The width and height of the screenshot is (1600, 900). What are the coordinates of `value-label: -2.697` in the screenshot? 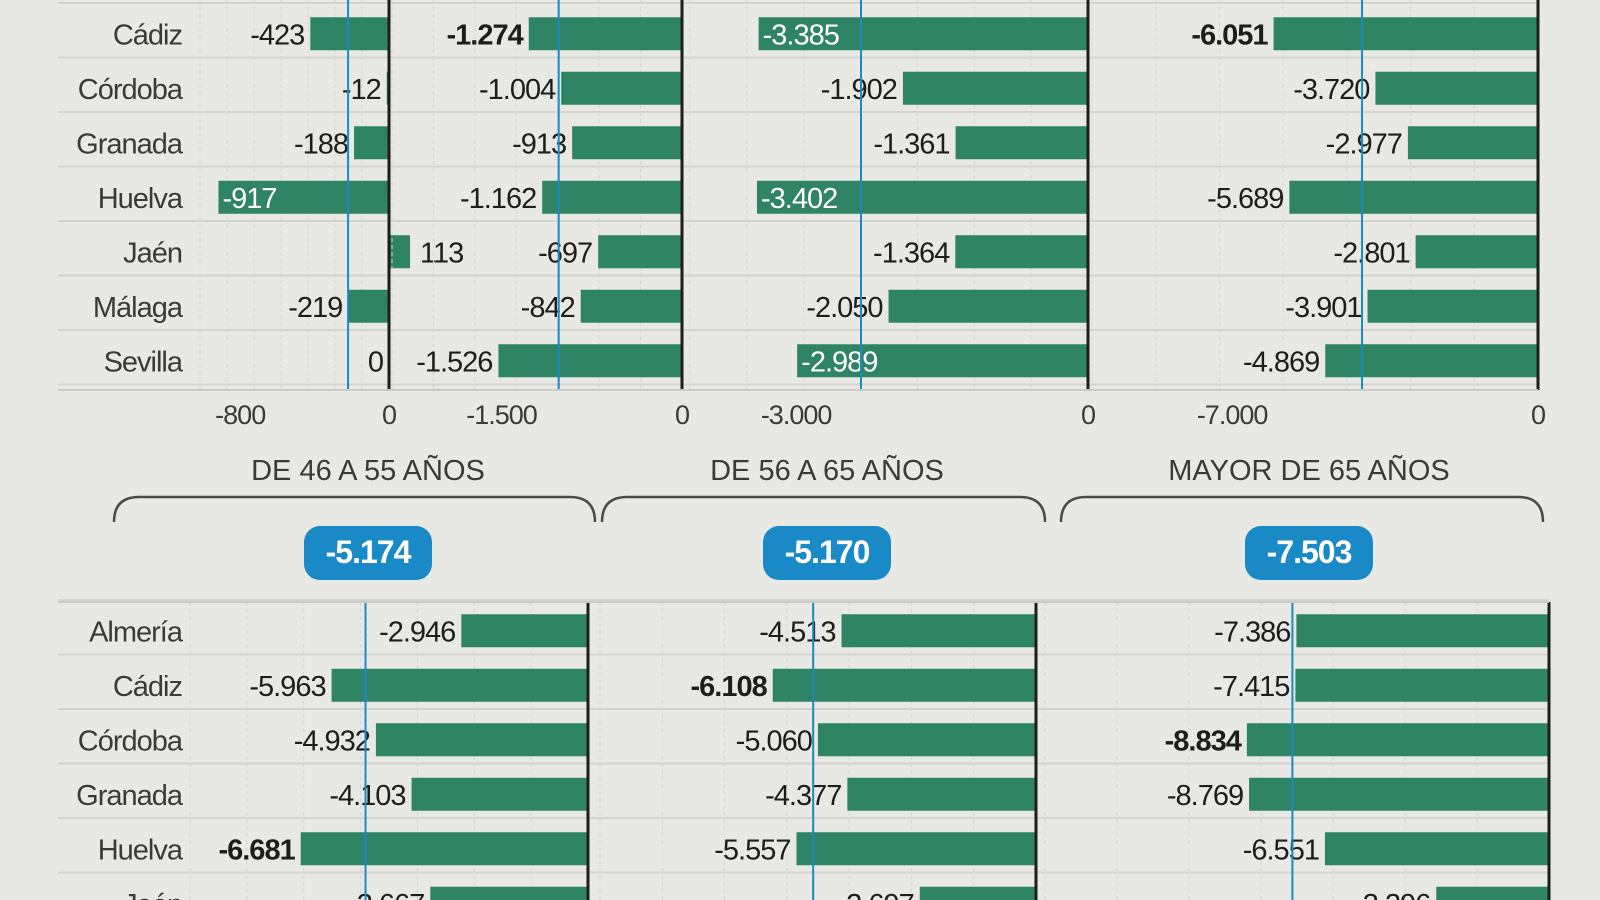 It's located at (876, 894).